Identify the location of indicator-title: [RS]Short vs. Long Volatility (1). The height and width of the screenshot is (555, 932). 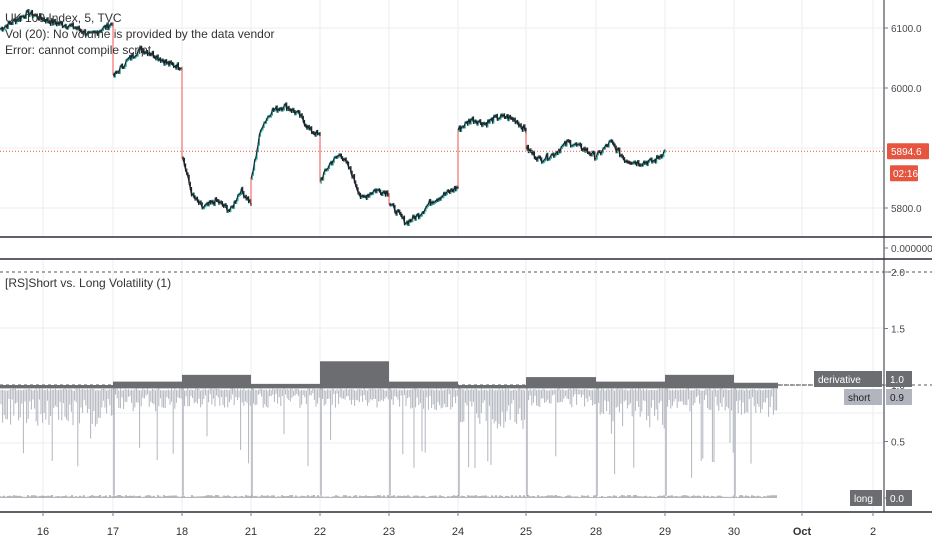
(88, 283).